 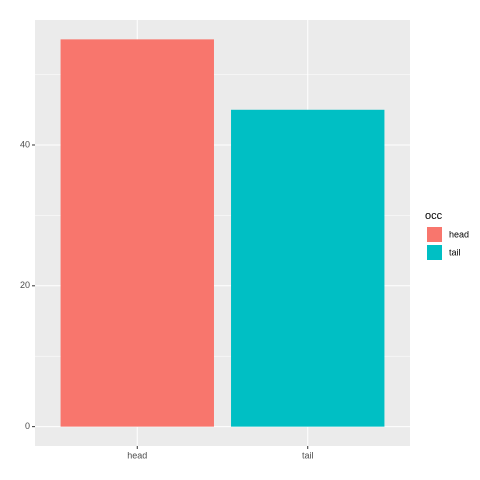 I want to click on y-tick-label: 0, so click(x=27, y=426).